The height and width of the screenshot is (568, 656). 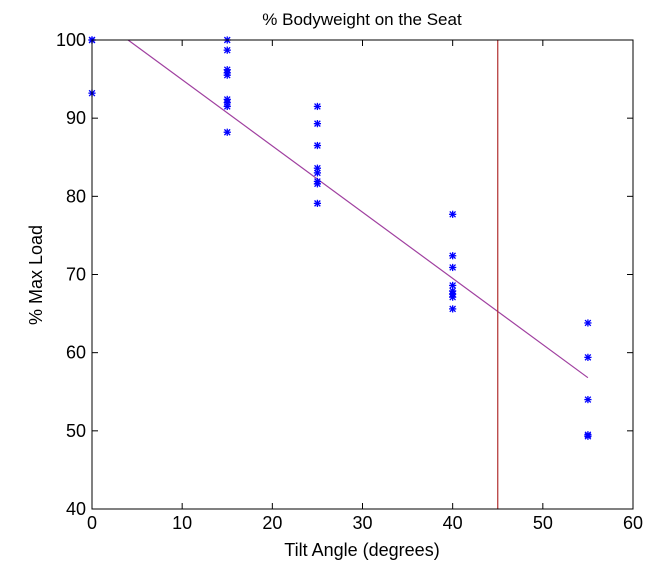 What do you see at coordinates (362, 523) in the screenshot?
I see `x-tick-label: 30` at bounding box center [362, 523].